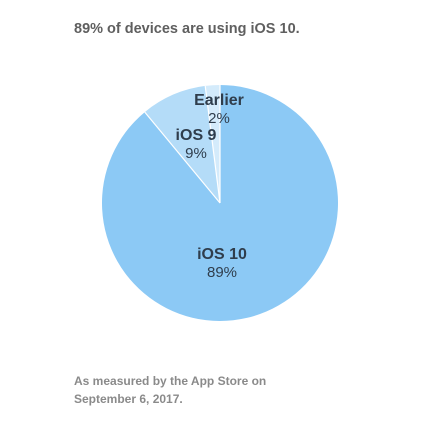 This screenshot has height=435, width=448. What do you see at coordinates (219, 100) in the screenshot?
I see `slice-label-earlier-name: Earlier` at bounding box center [219, 100].